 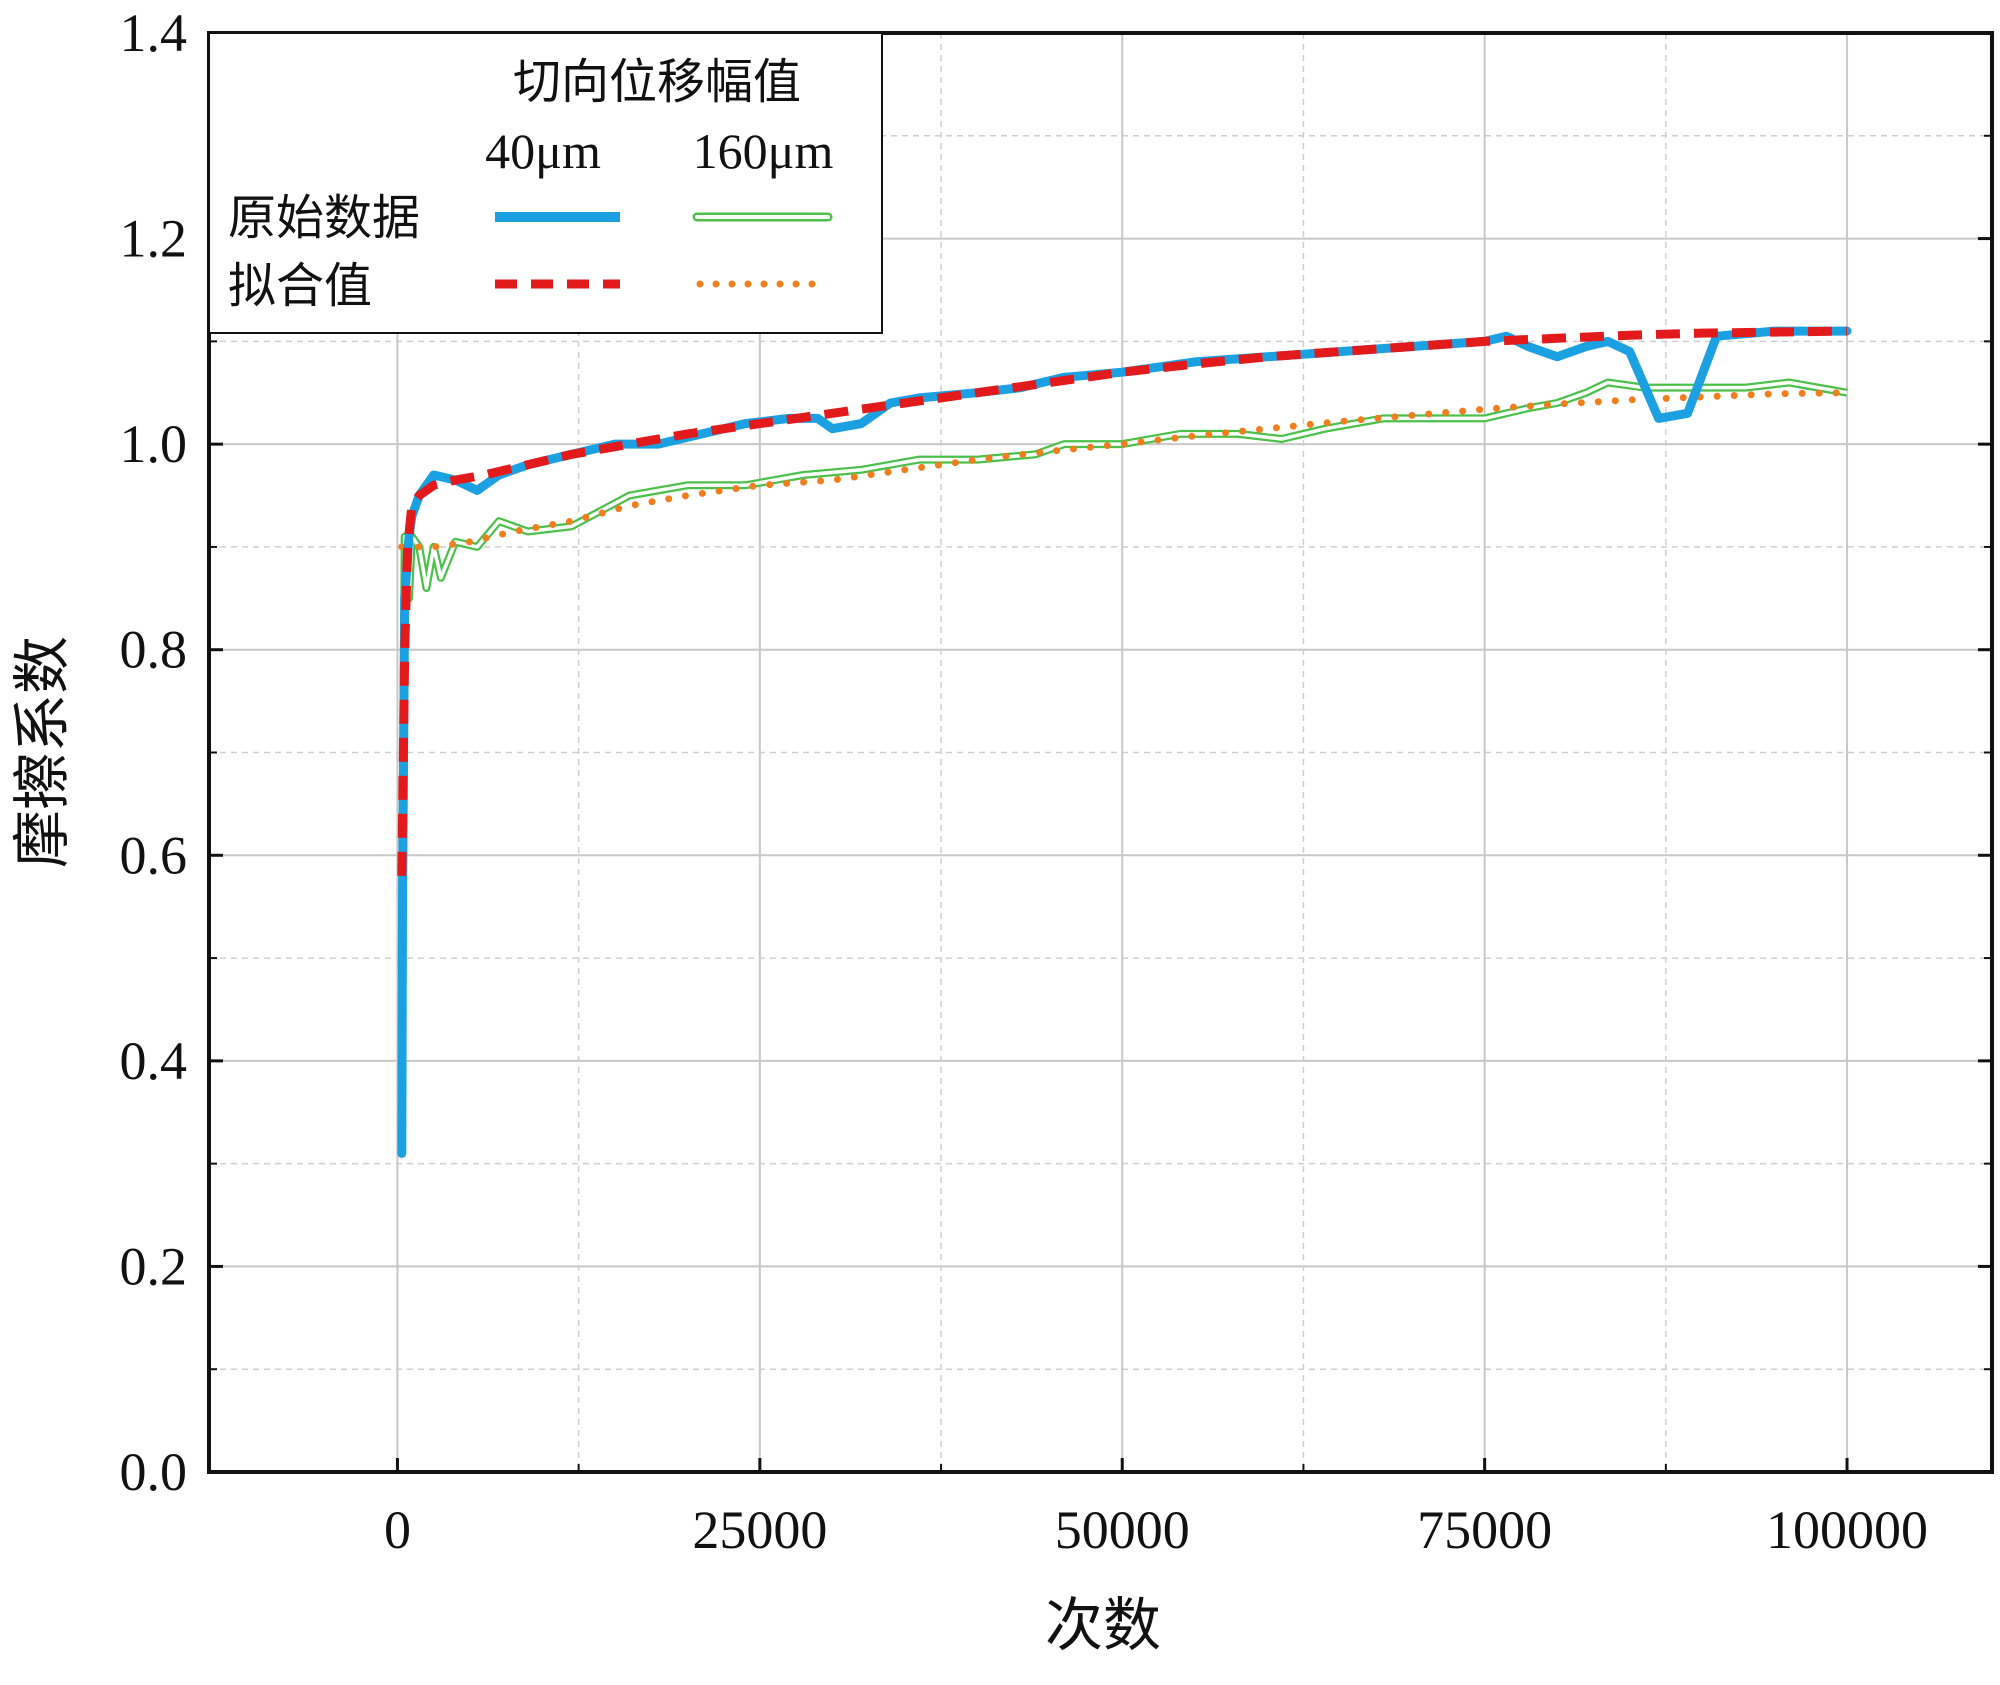 What do you see at coordinates (1122, 1530) in the screenshot?
I see `x-tick-label: 50000` at bounding box center [1122, 1530].